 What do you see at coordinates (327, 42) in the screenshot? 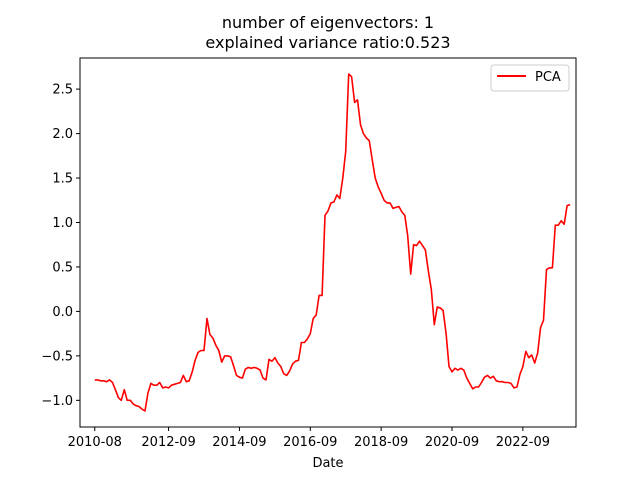
I see `chart-title-line-2: explained variance ratio:0.523` at bounding box center [327, 42].